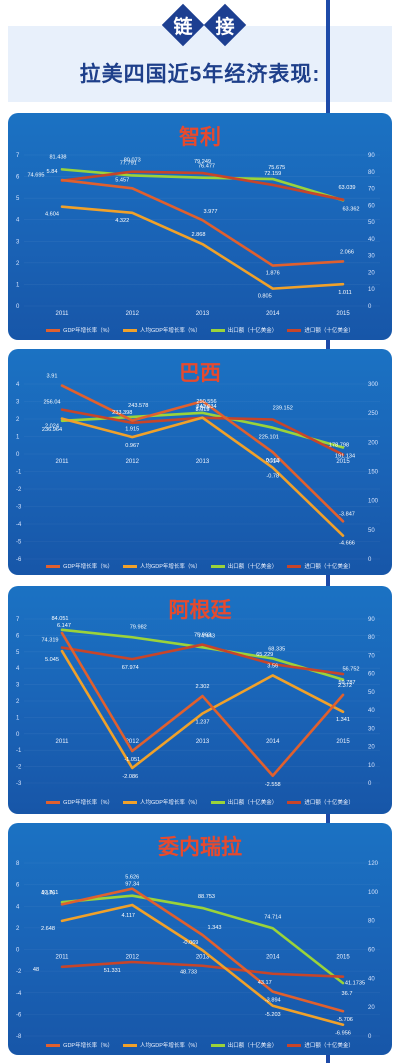 The width and height of the screenshot is (400, 1063). I want to click on data-label: 1.237, so click(203, 723).